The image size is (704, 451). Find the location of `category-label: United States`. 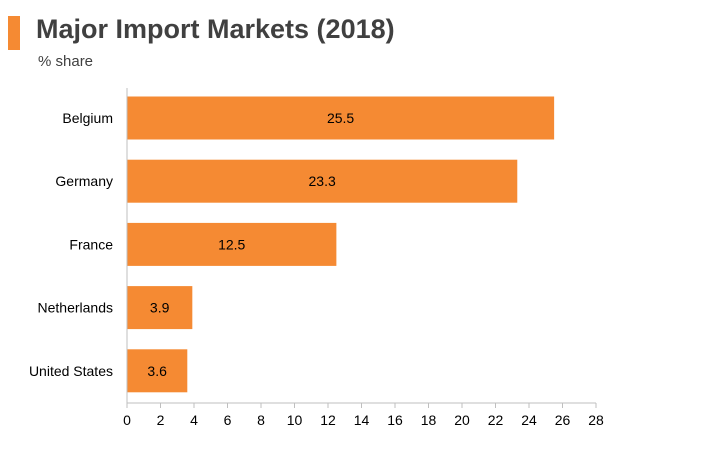

category-label: United States is located at coordinates (71, 371).